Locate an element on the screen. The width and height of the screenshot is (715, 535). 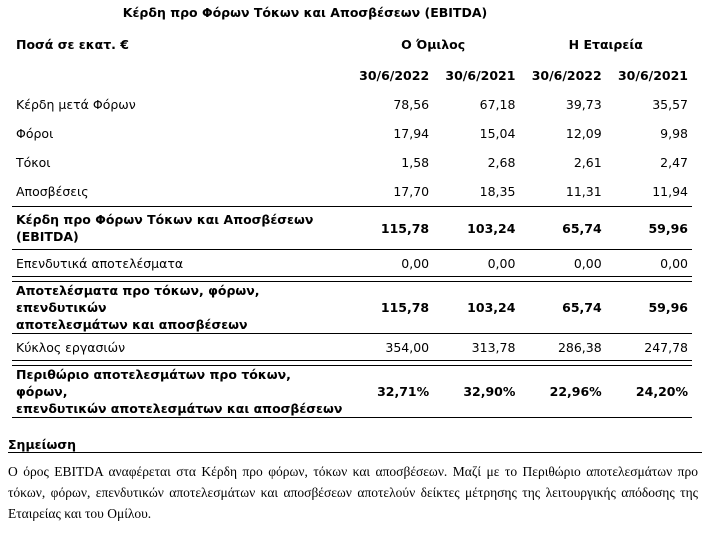
value-cell: 313,78 is located at coordinates (476, 347).